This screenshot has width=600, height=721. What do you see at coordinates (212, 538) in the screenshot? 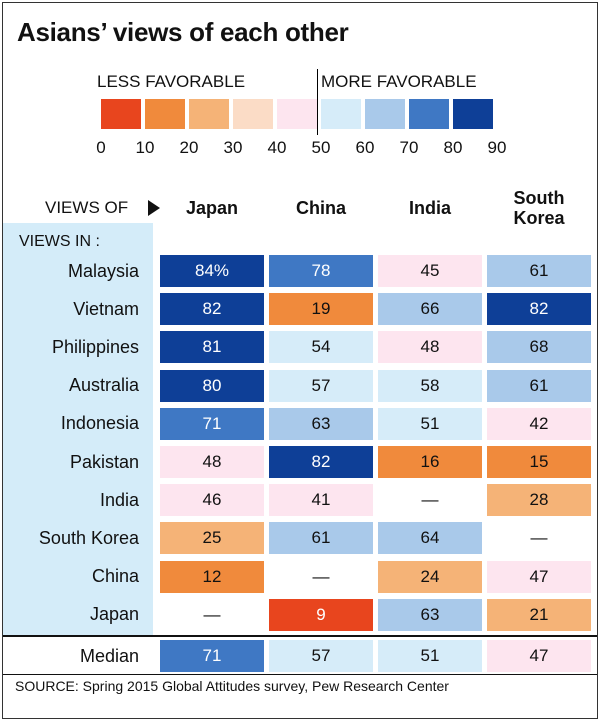
I see `heatmap-cell: 25` at bounding box center [212, 538].